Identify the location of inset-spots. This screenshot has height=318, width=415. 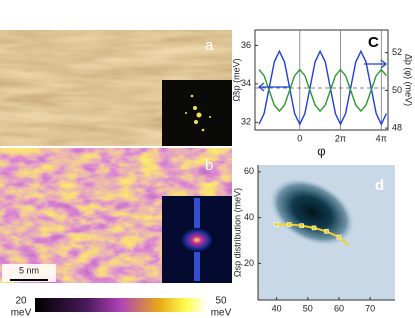
(198, 113).